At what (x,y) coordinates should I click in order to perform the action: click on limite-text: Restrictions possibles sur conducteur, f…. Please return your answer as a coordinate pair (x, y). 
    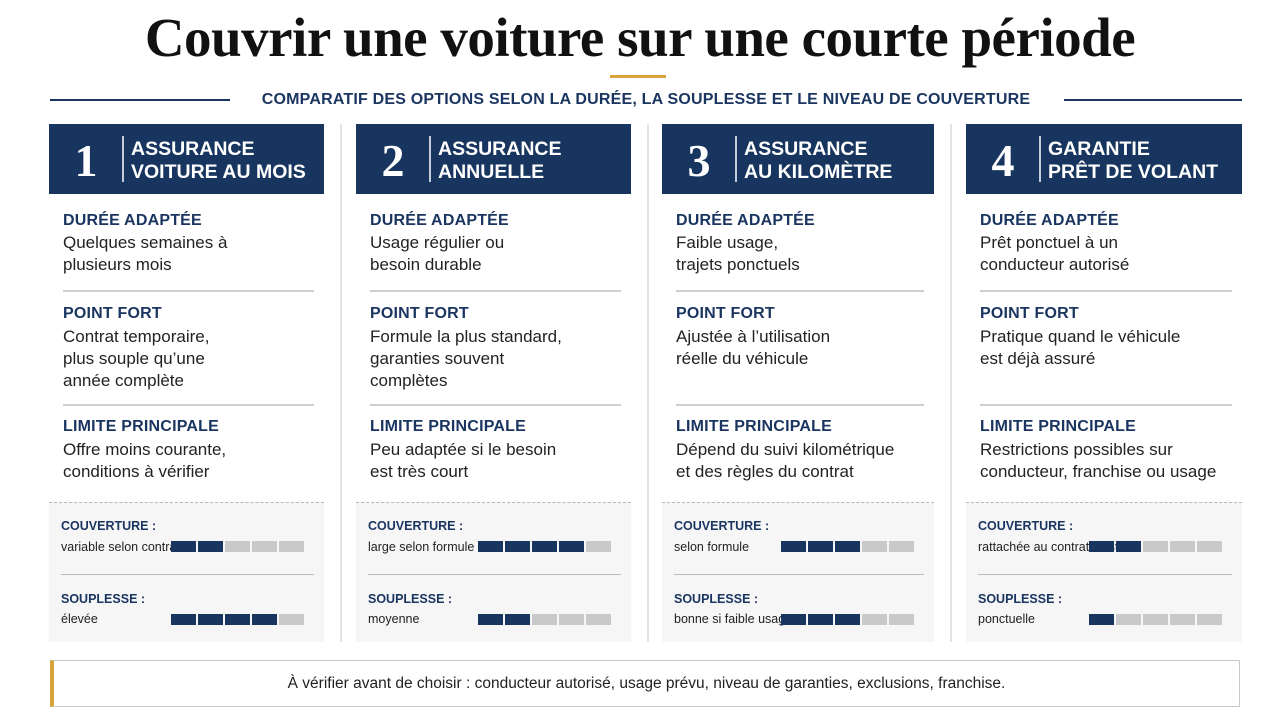
    Looking at the image, I should click on (1098, 460).